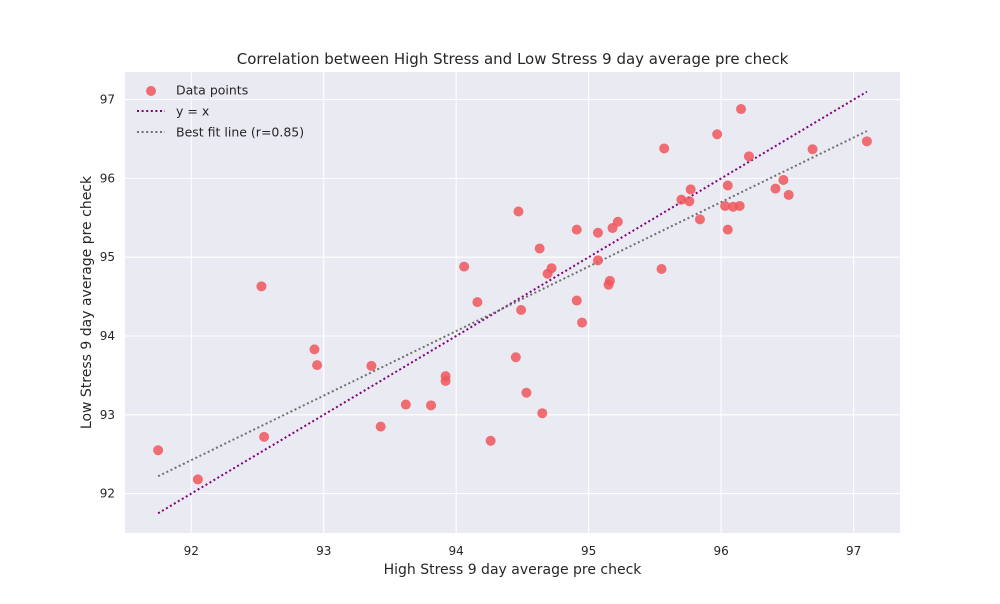 The height and width of the screenshot is (604, 1000). What do you see at coordinates (107, 415) in the screenshot?
I see `y-tick-label: 93` at bounding box center [107, 415].